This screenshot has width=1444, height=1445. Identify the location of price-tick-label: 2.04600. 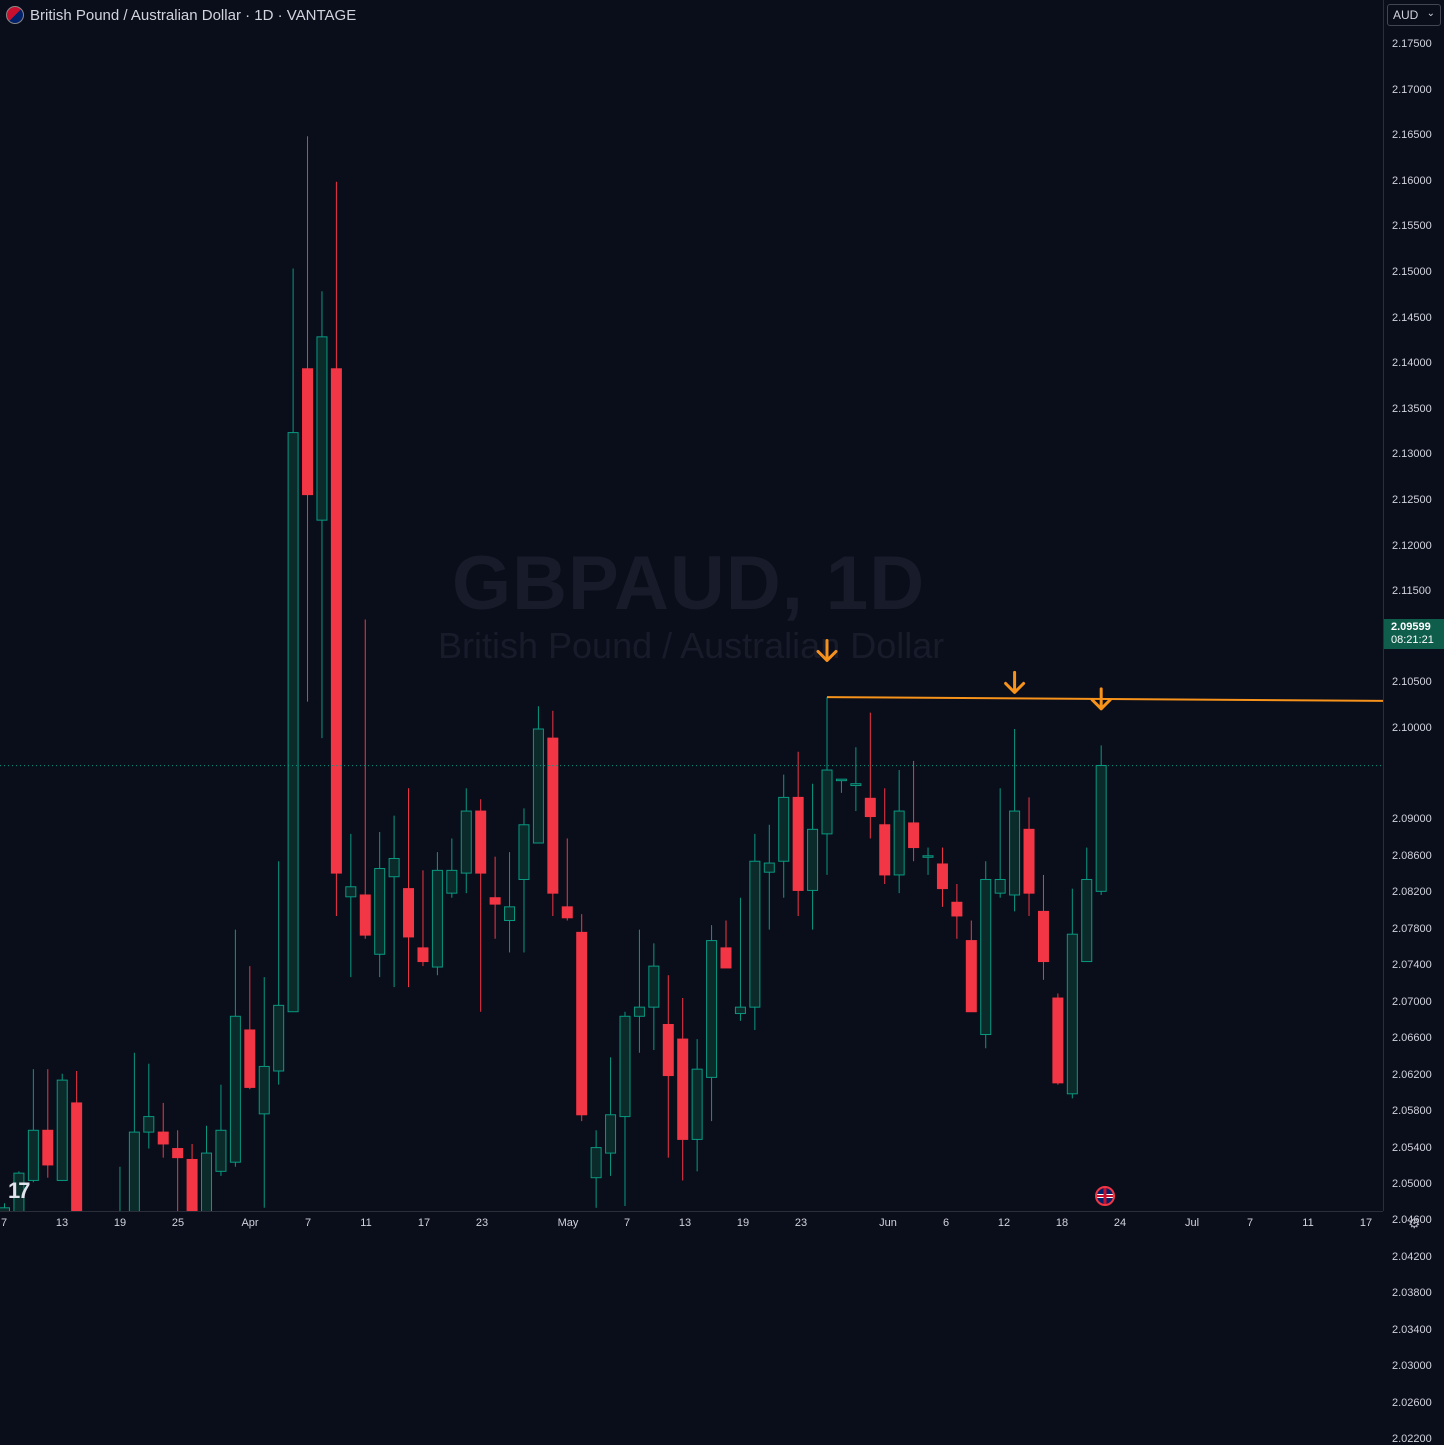
(1412, 1220).